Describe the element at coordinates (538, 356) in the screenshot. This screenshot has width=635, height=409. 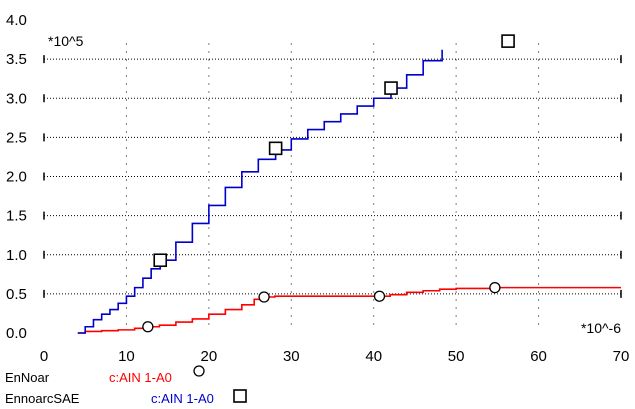
I see `x-tick-label: 60` at that location.